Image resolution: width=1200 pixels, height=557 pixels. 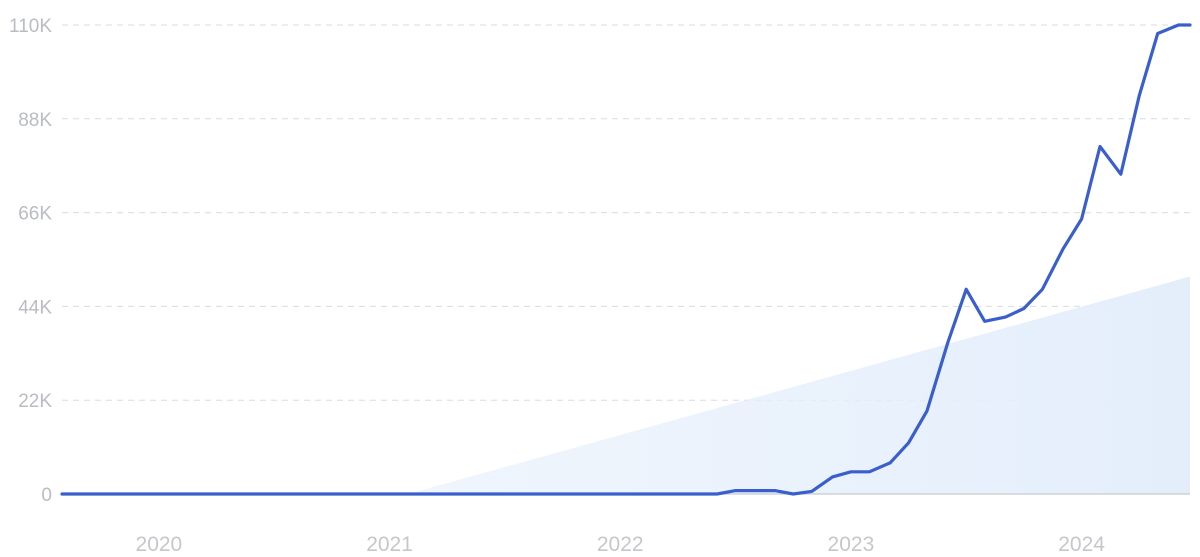 I want to click on y-axis-ticks: 0 22K 44K 66K 88K 110K, so click(x=30, y=261).